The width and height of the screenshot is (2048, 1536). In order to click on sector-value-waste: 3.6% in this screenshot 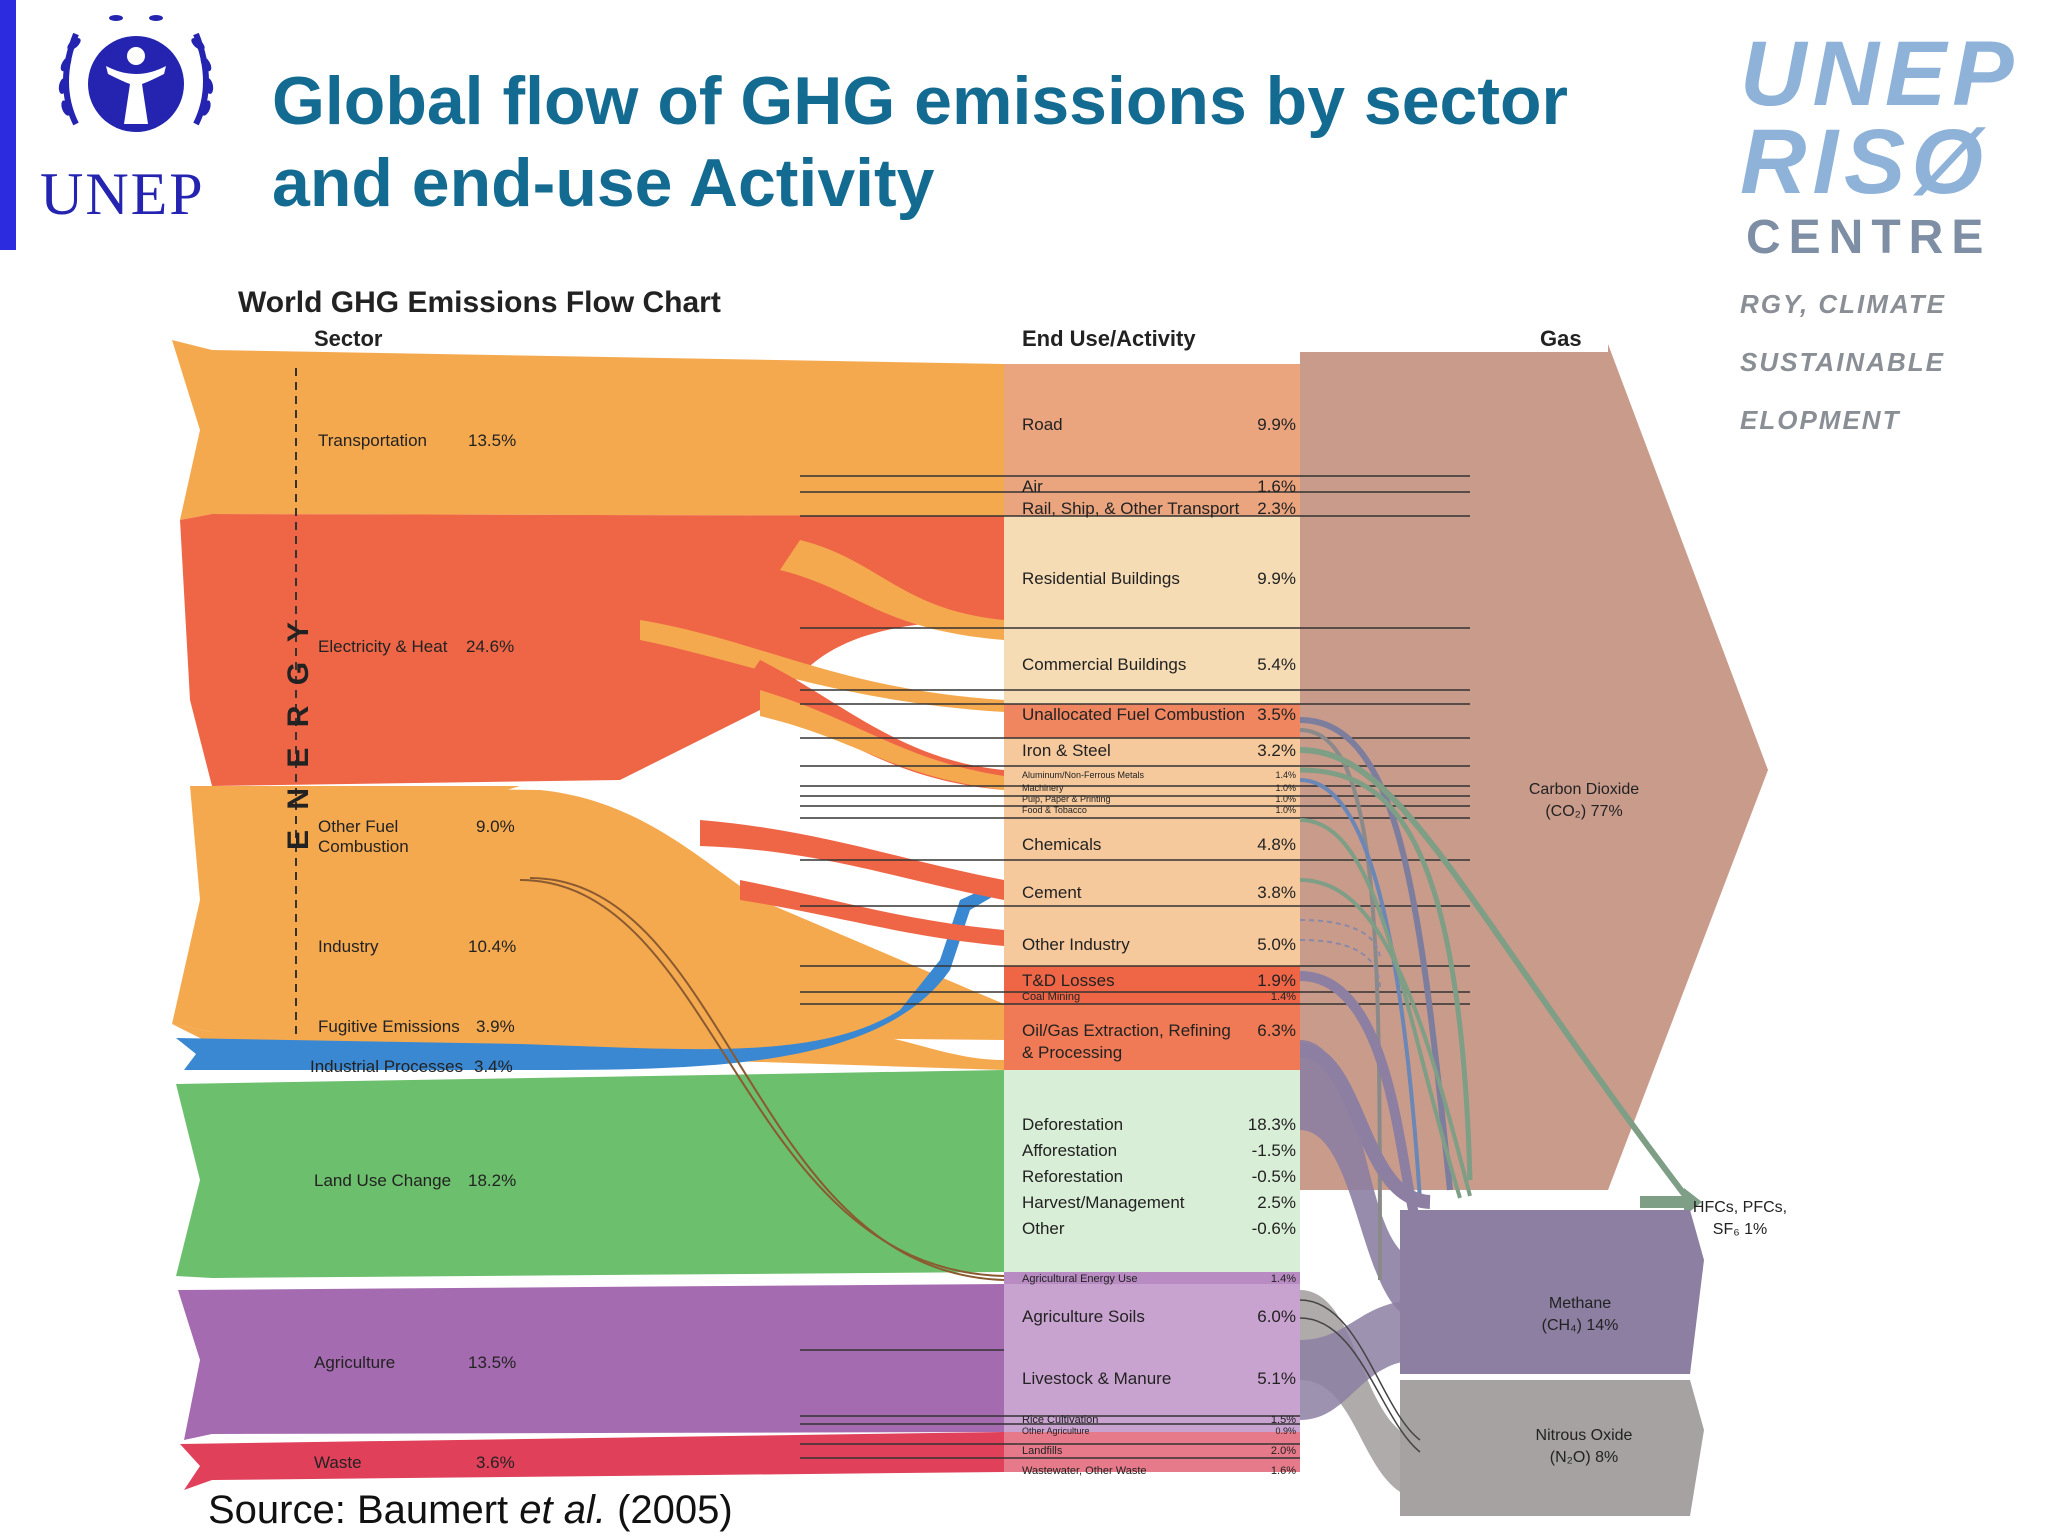, I will do `click(495, 1462)`.